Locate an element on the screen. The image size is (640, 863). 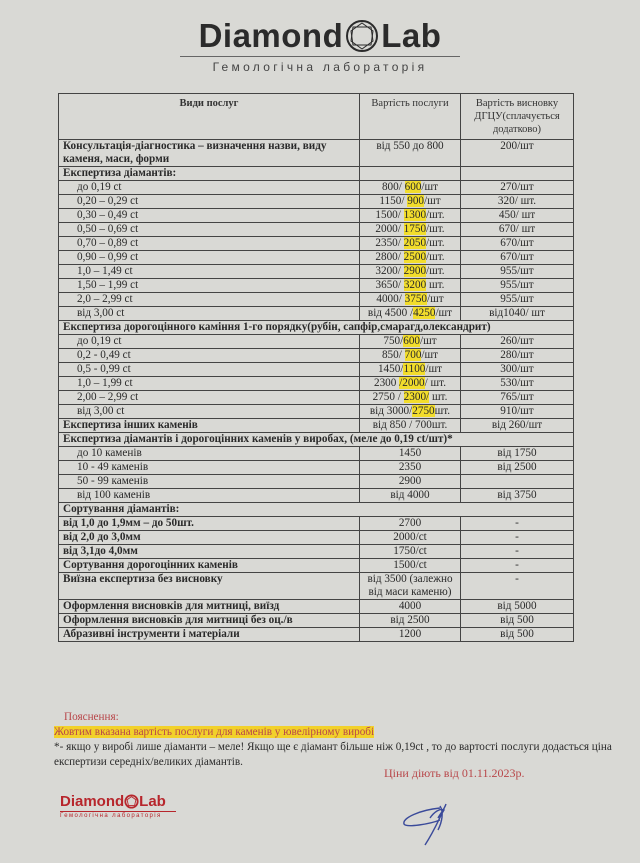
diamond-icon is located at coordinates (131, 801).